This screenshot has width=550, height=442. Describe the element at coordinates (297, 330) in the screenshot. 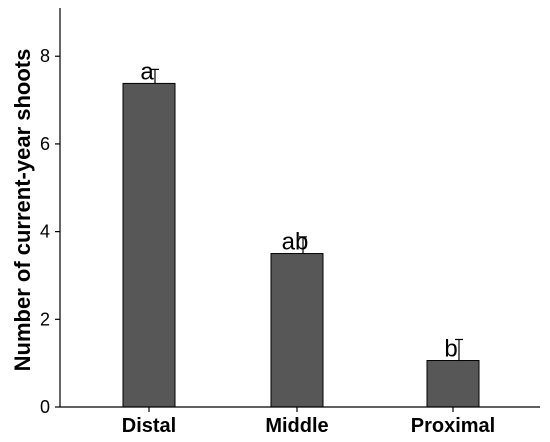

I see `bar-middle` at that location.